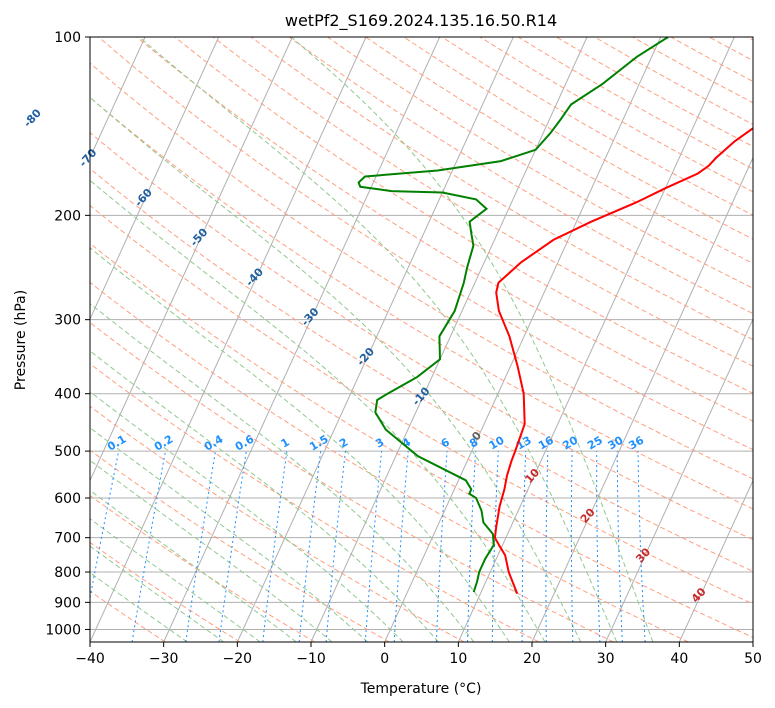 This screenshot has height=708, width=775. What do you see at coordinates (63, 630) in the screenshot?
I see `y-tick-label: 1000` at bounding box center [63, 630].